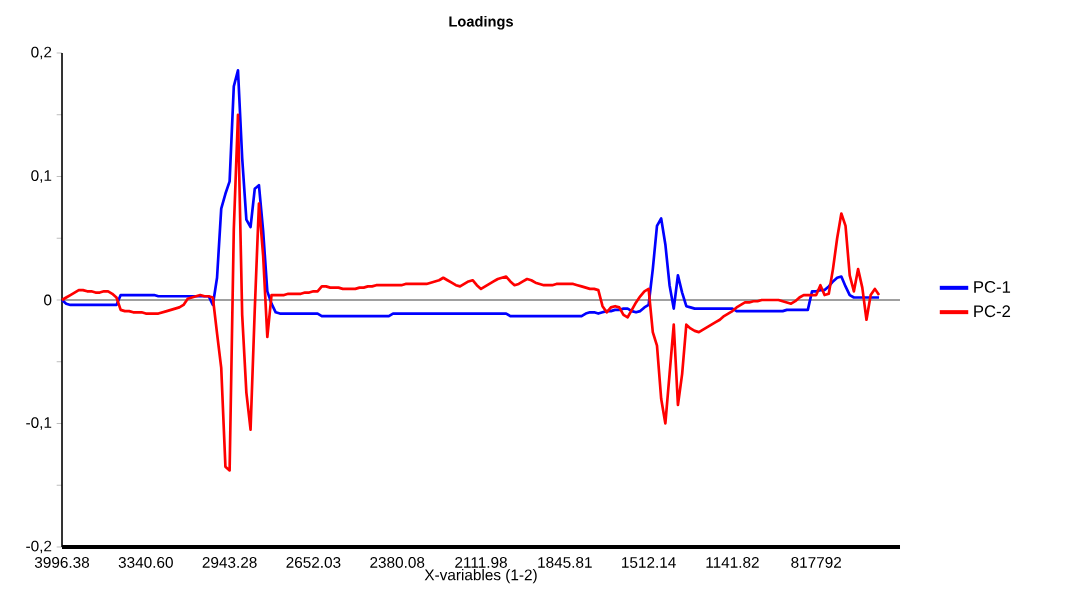 The image size is (1073, 609). Describe the element at coordinates (229, 562) in the screenshot. I see `x-tick-label: 2943.28` at that location.